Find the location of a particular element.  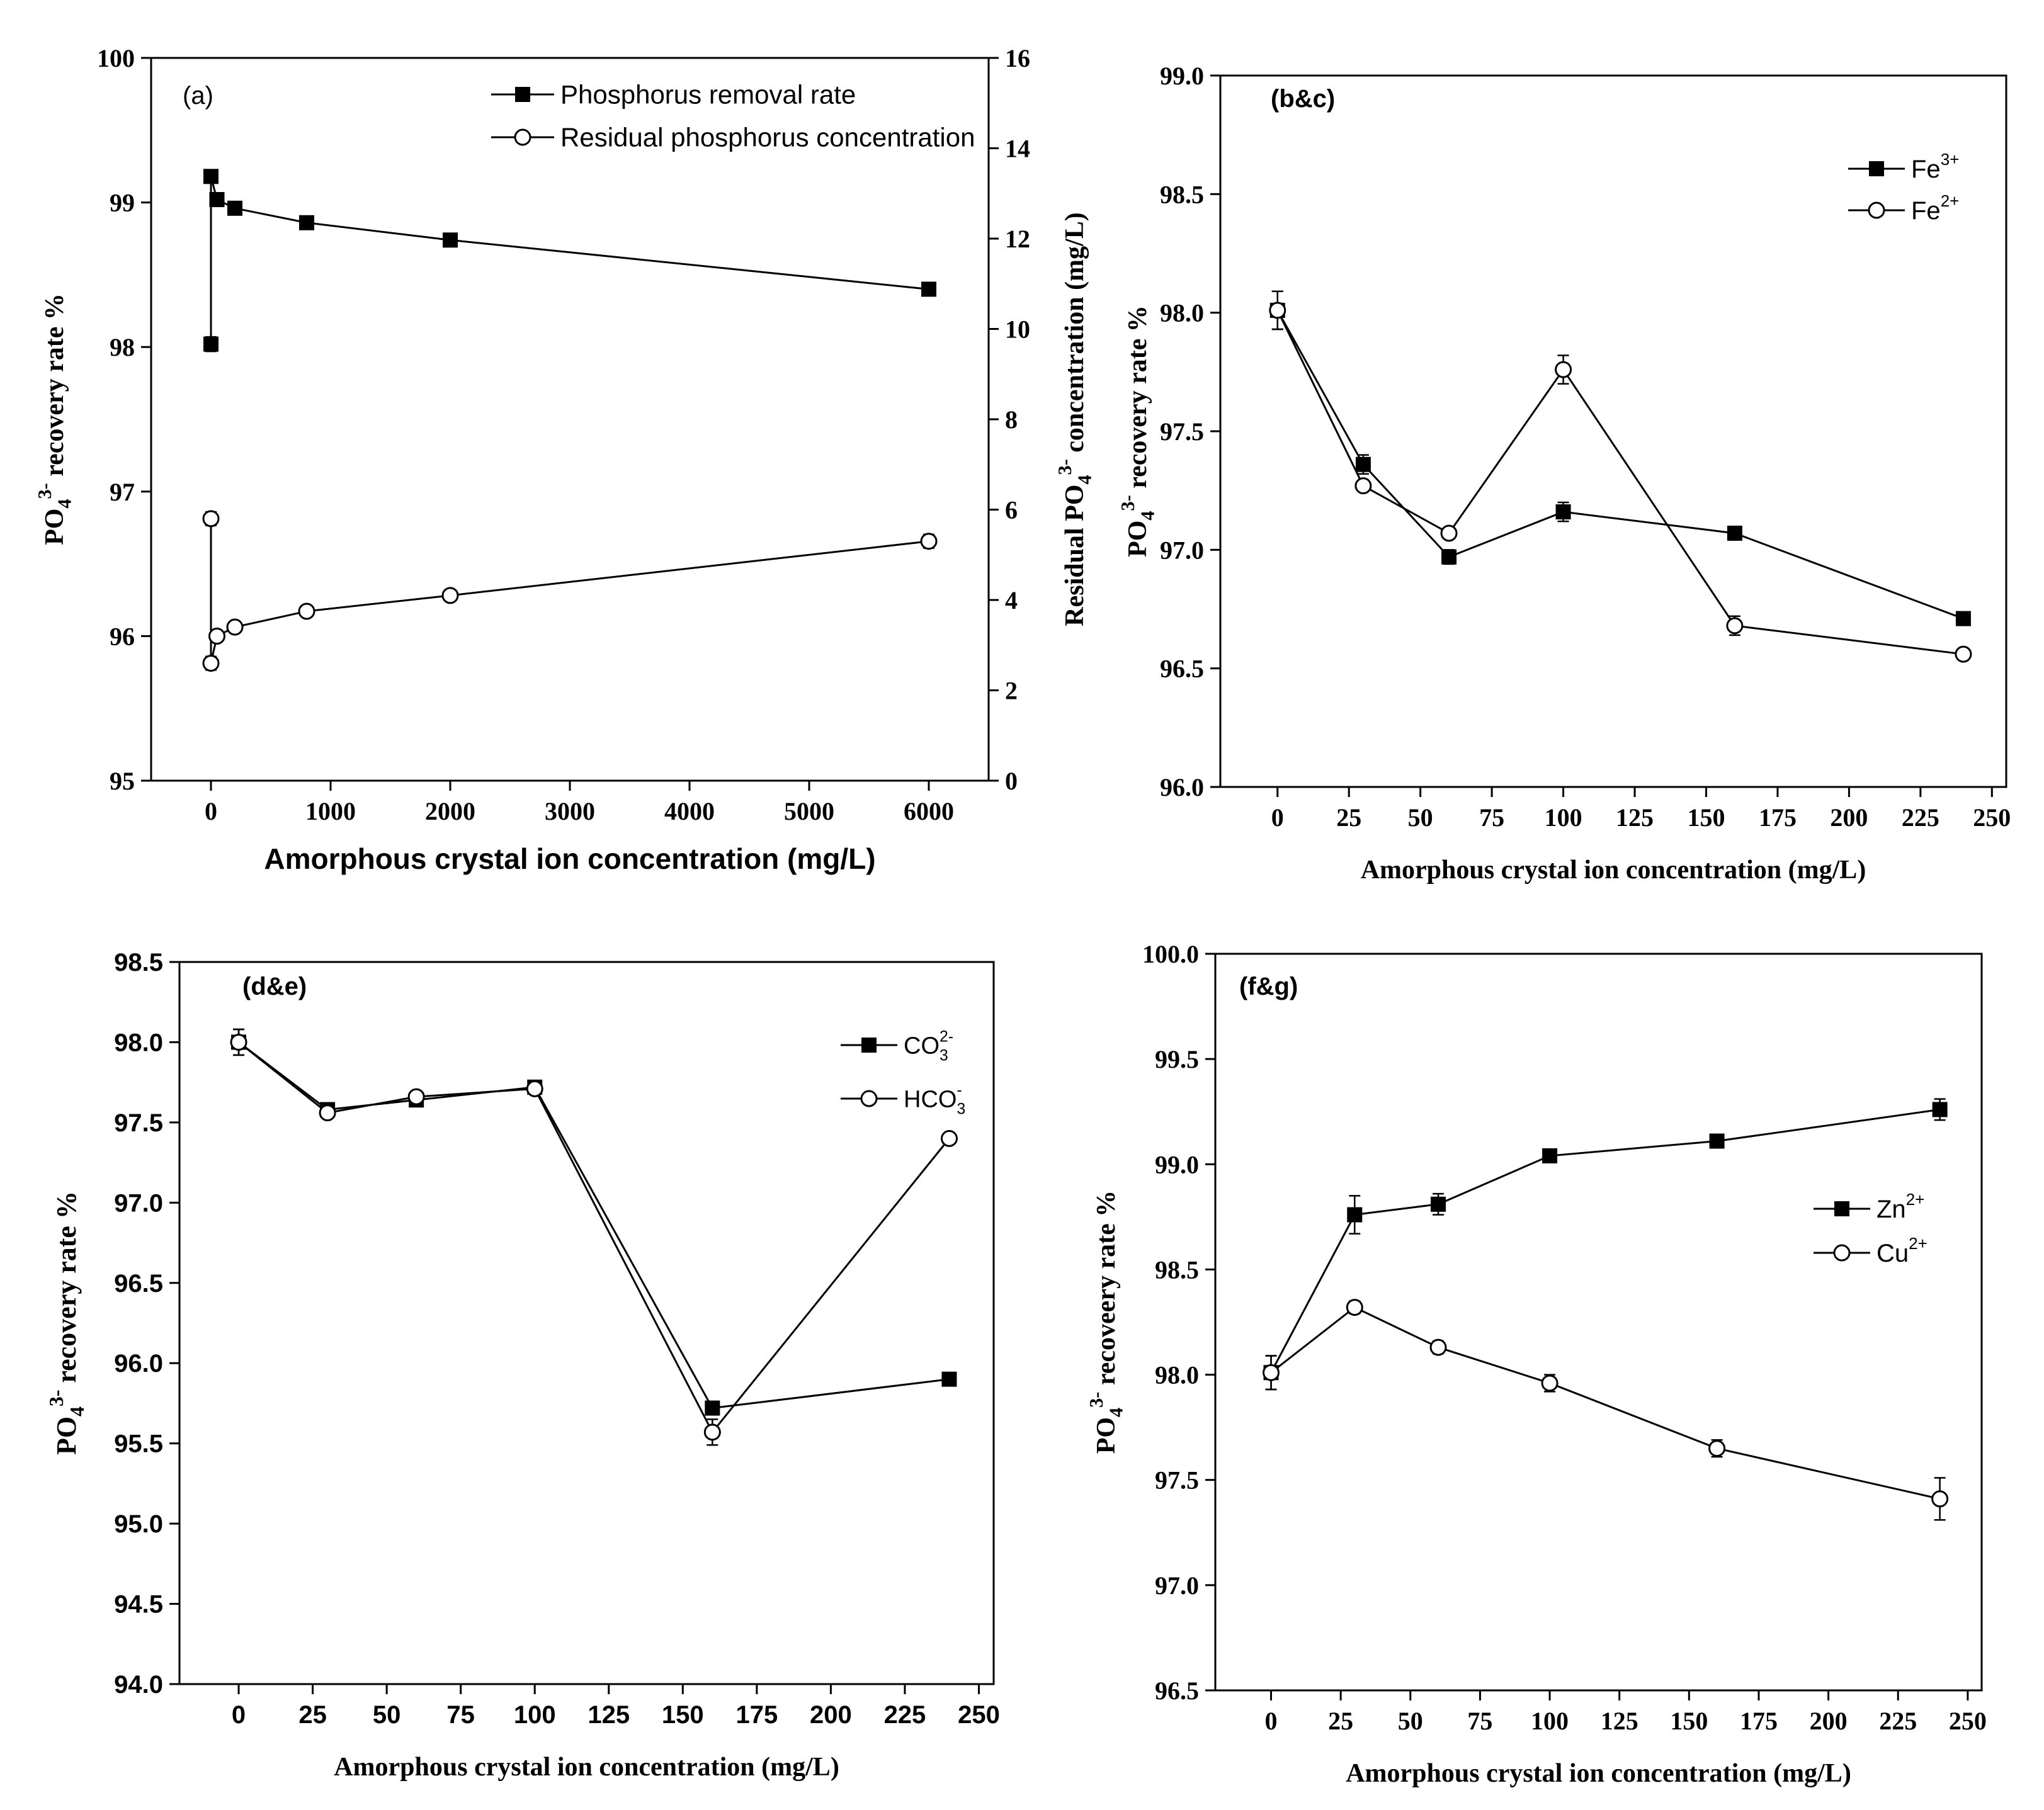

x-tick-label: 2000 is located at coordinates (450, 811).